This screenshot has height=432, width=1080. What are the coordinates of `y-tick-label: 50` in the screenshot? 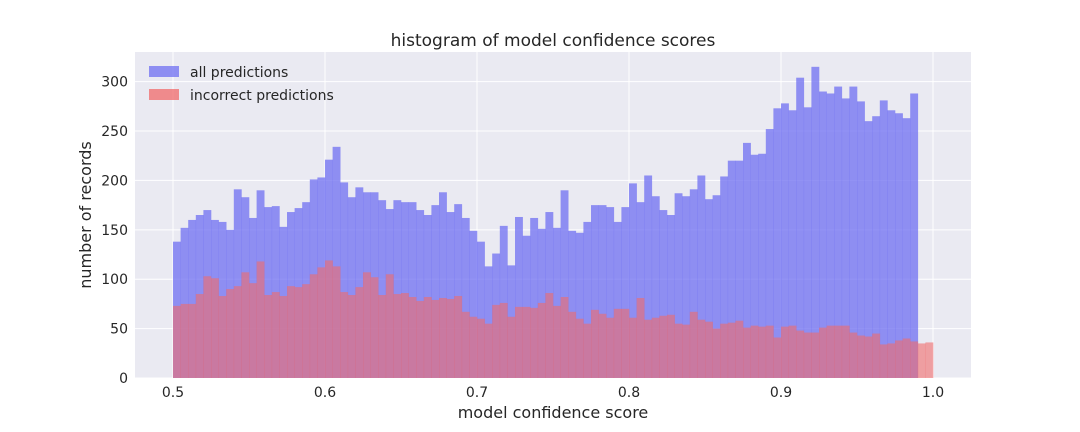 It's located at (119, 330).